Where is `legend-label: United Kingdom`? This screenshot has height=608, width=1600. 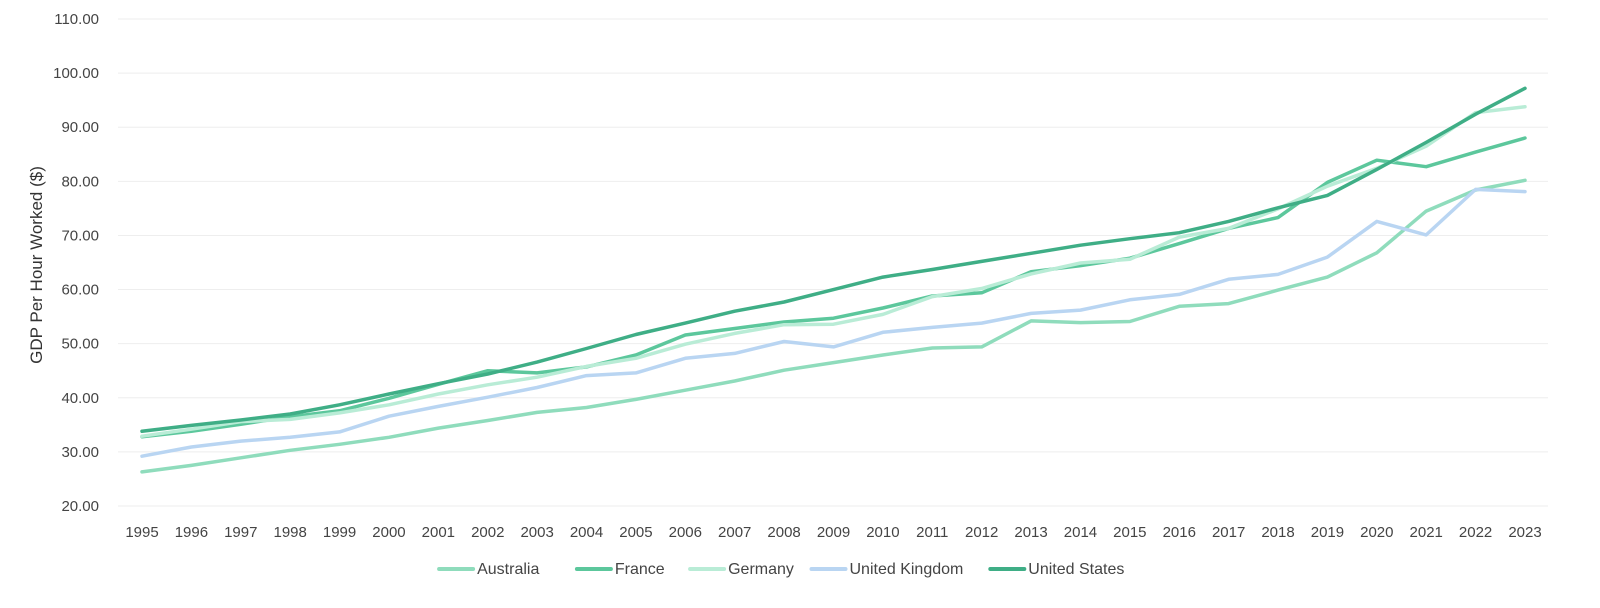 legend-label: United Kingdom is located at coordinates (907, 569).